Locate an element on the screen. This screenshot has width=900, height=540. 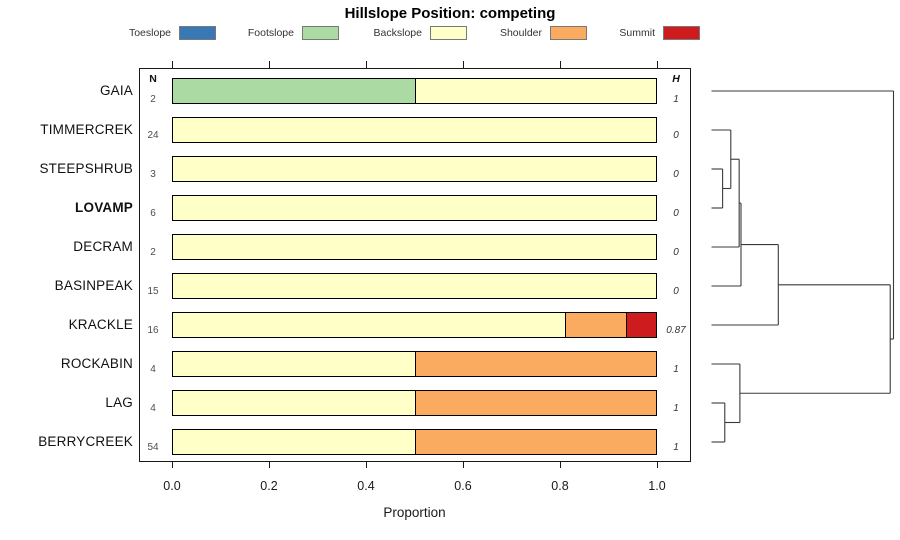
bar-segment-footslope is located at coordinates (294, 91).